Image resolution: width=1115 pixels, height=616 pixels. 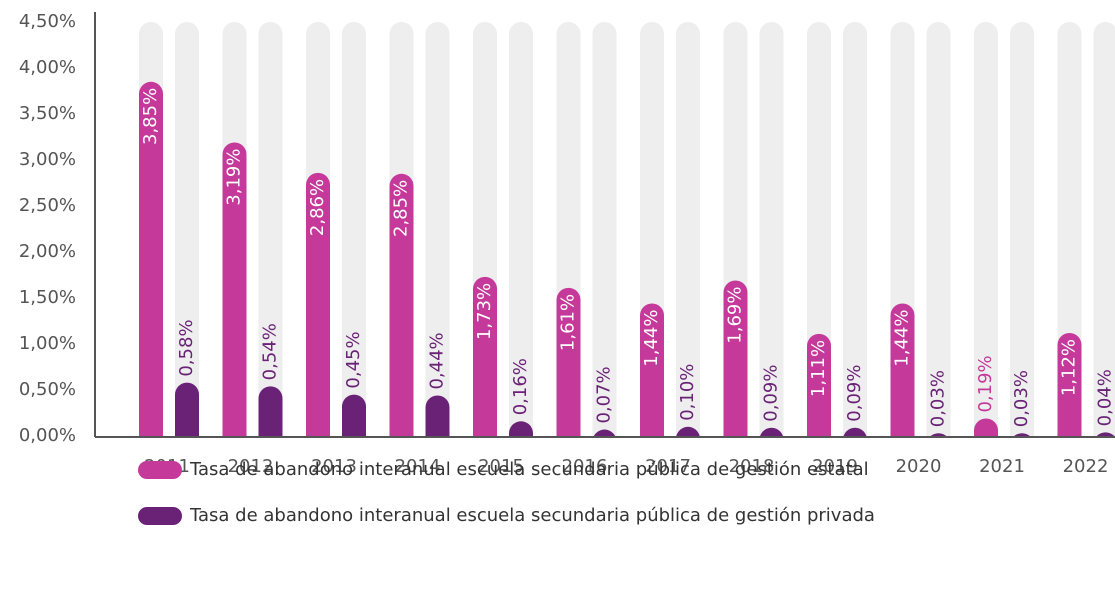 I want to click on y-tick-label: 4,50%, so click(x=47, y=21).